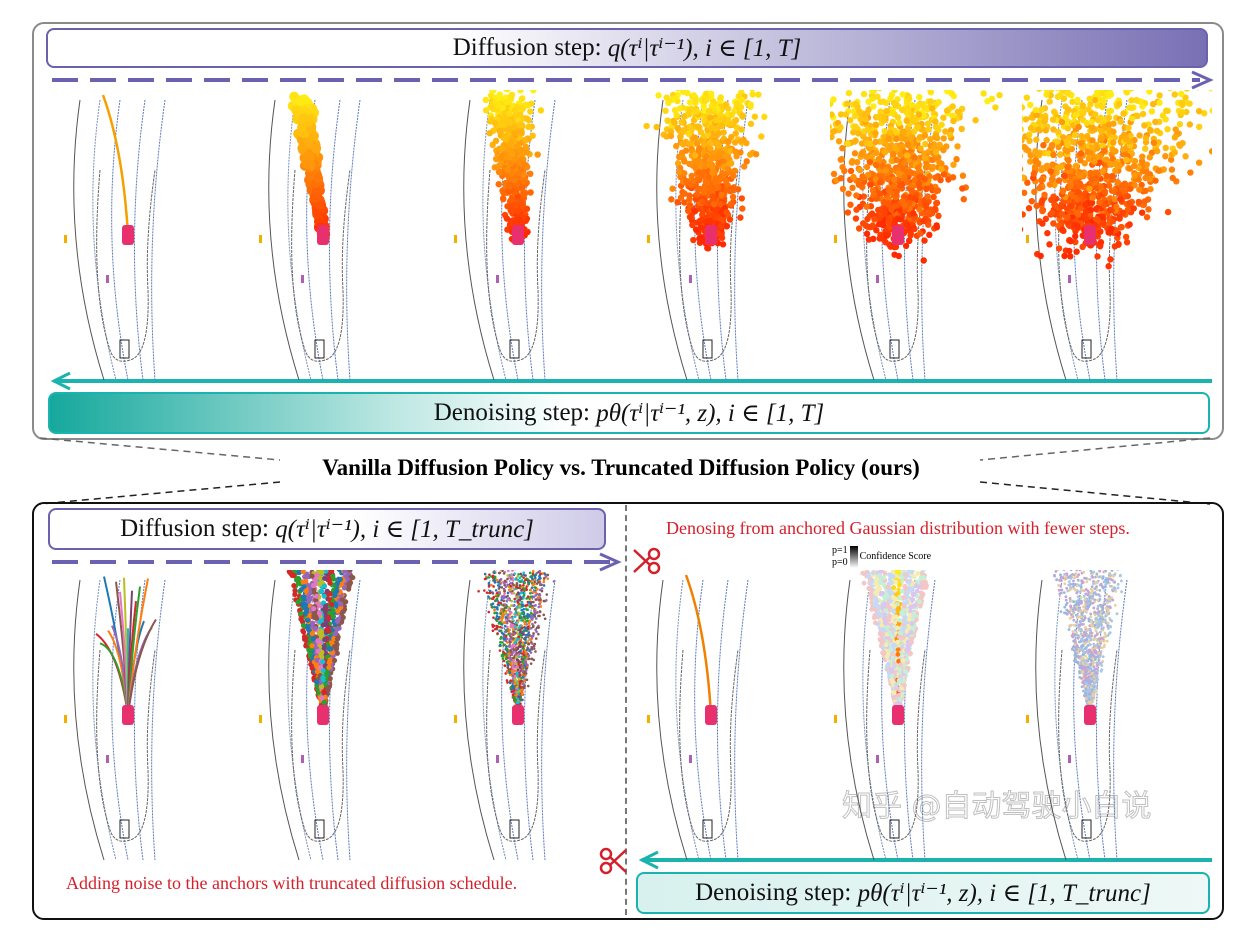  I want to click on connector-lines, so click(625, 471).